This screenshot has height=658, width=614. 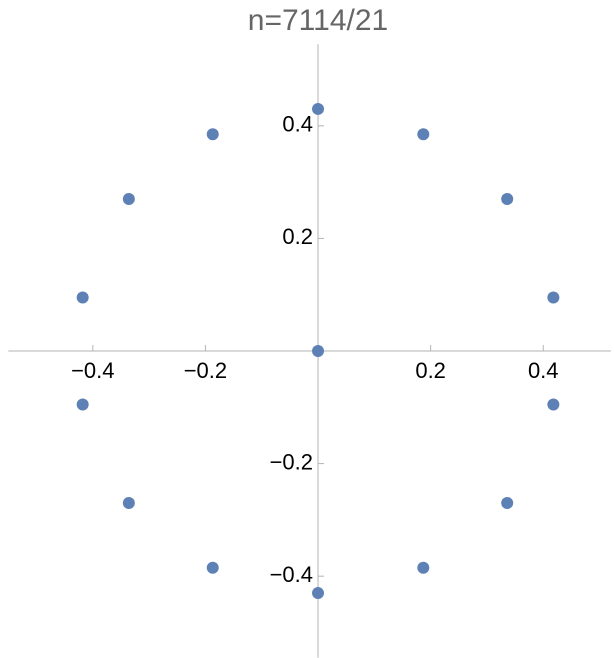 I want to click on y-tick-label: −0.2, so click(x=291, y=461).